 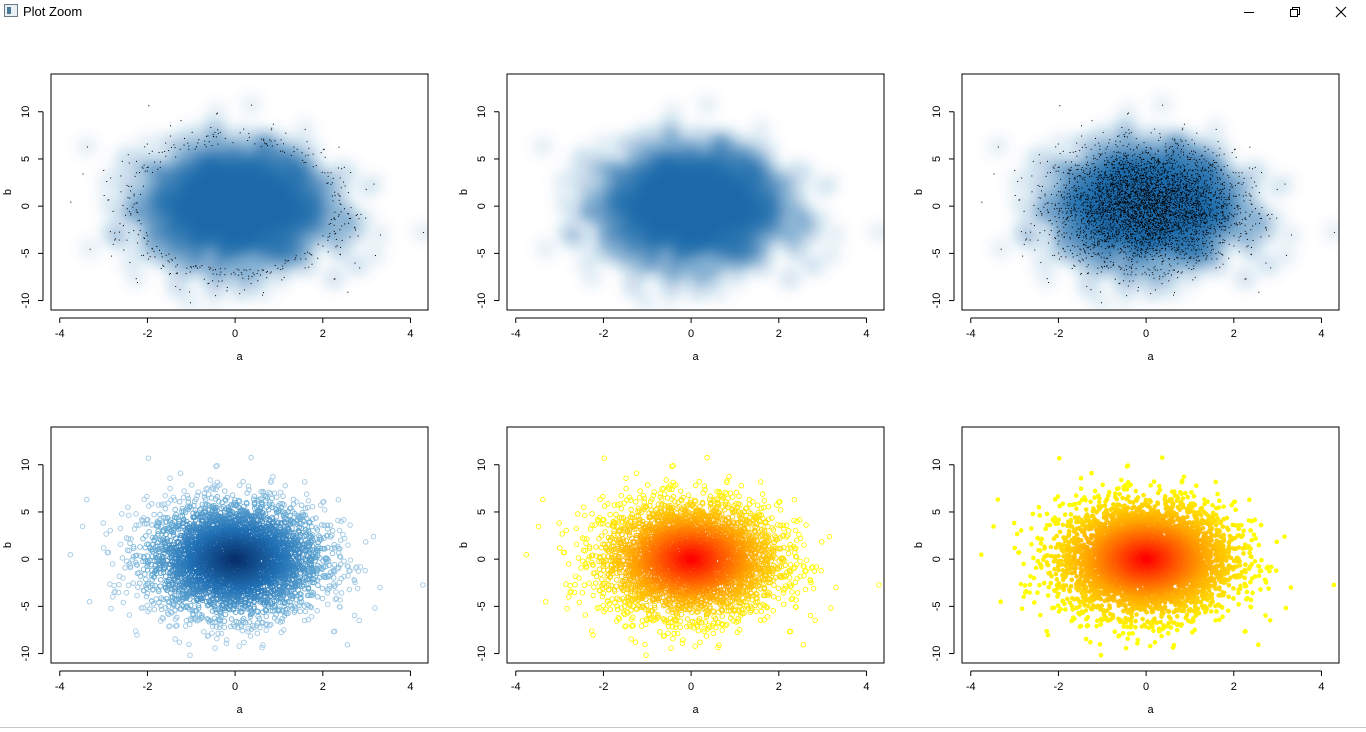 I want to click on x-tick-label: 0, so click(x=691, y=334).